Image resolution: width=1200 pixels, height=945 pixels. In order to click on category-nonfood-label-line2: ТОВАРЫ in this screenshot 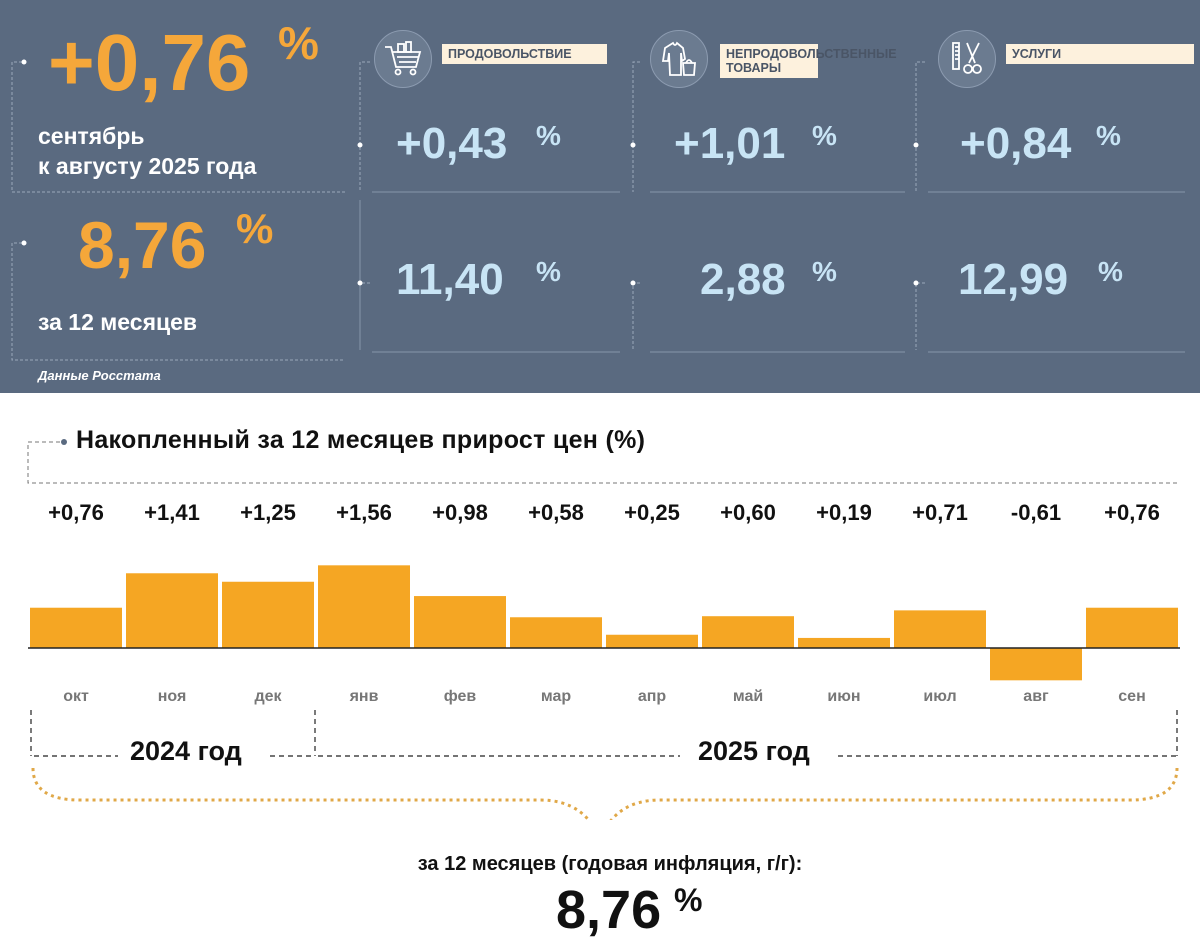, I will do `click(754, 68)`.